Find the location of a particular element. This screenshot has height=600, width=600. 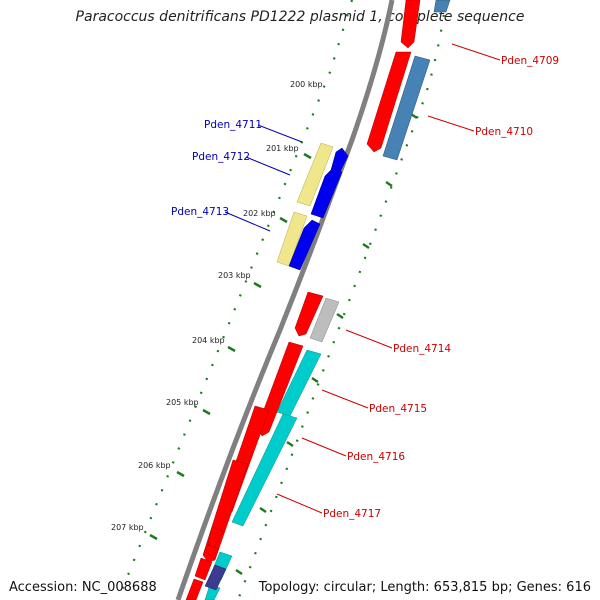

cds-gray is located at coordinates (324, 320).